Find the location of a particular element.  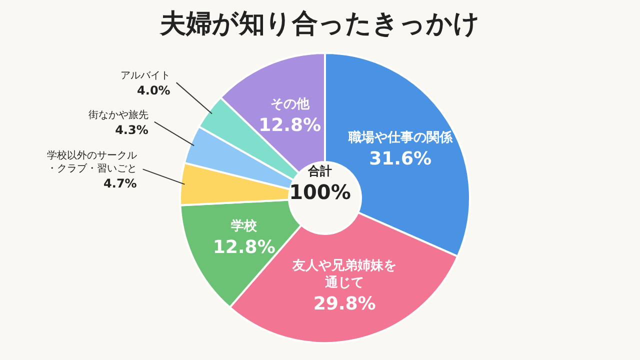

slice-label: その他 is located at coordinates (290, 104).